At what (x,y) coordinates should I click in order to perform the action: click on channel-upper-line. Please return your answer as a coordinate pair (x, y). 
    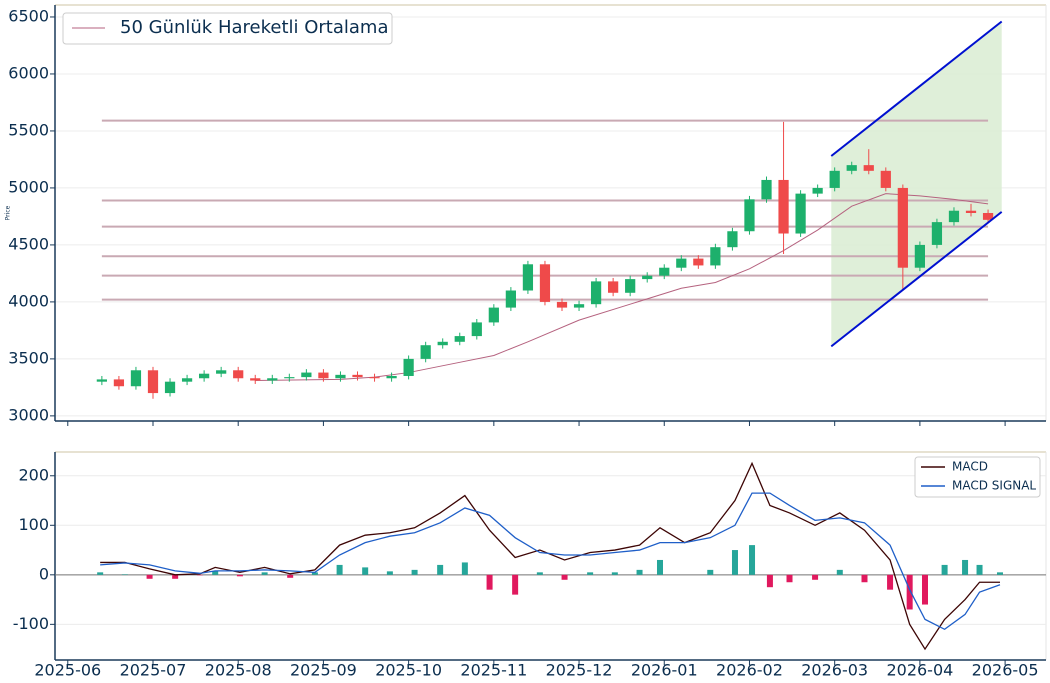
    Looking at the image, I should click on (916, 88).